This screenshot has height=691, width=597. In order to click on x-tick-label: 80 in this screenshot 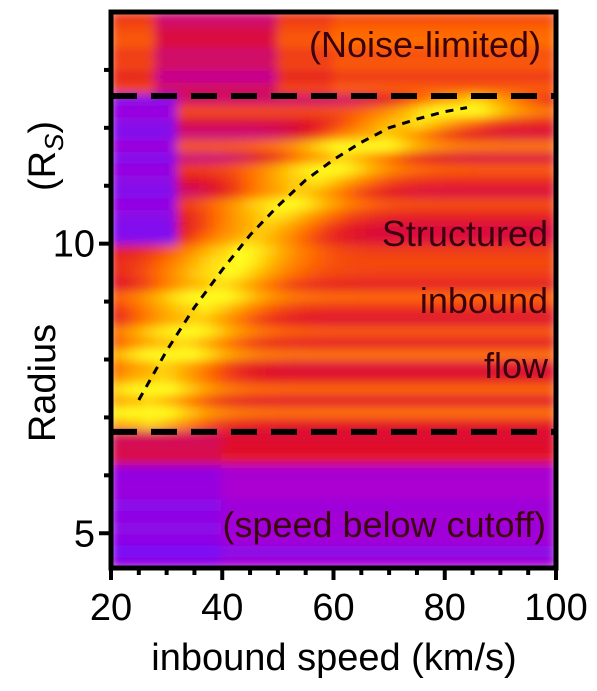, I will do `click(445, 608)`.